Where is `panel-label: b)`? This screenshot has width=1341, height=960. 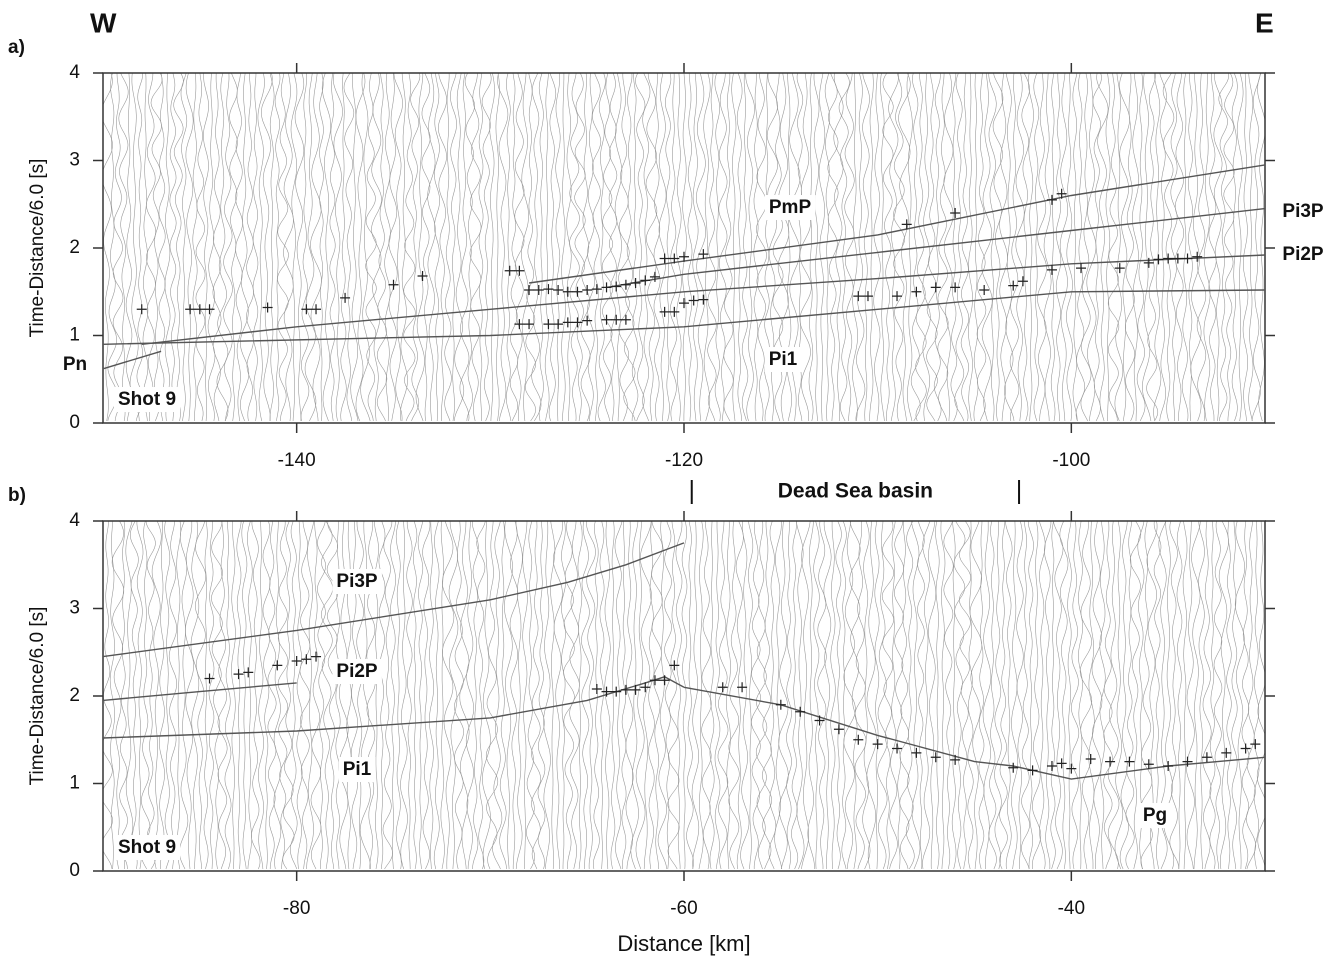 panel-label: b) is located at coordinates (17, 495).